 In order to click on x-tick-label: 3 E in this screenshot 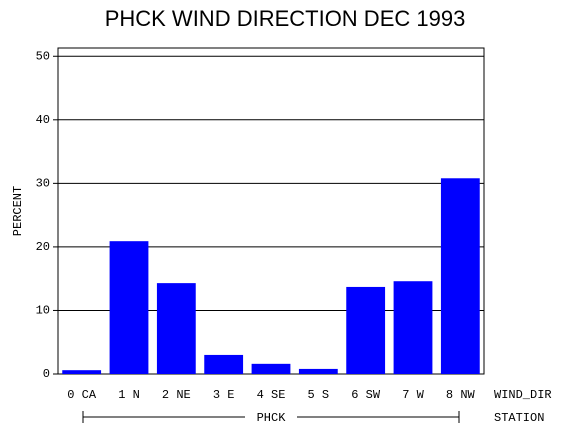, I will do `click(224, 395)`.